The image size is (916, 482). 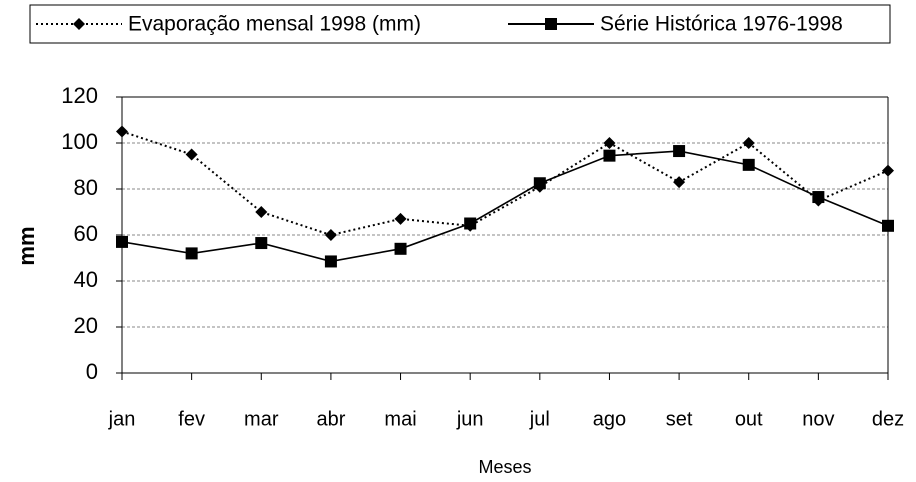 What do you see at coordinates (274, 24) in the screenshot?
I see `legend-label: Evaporação mensal 1998 (mm)` at bounding box center [274, 24].